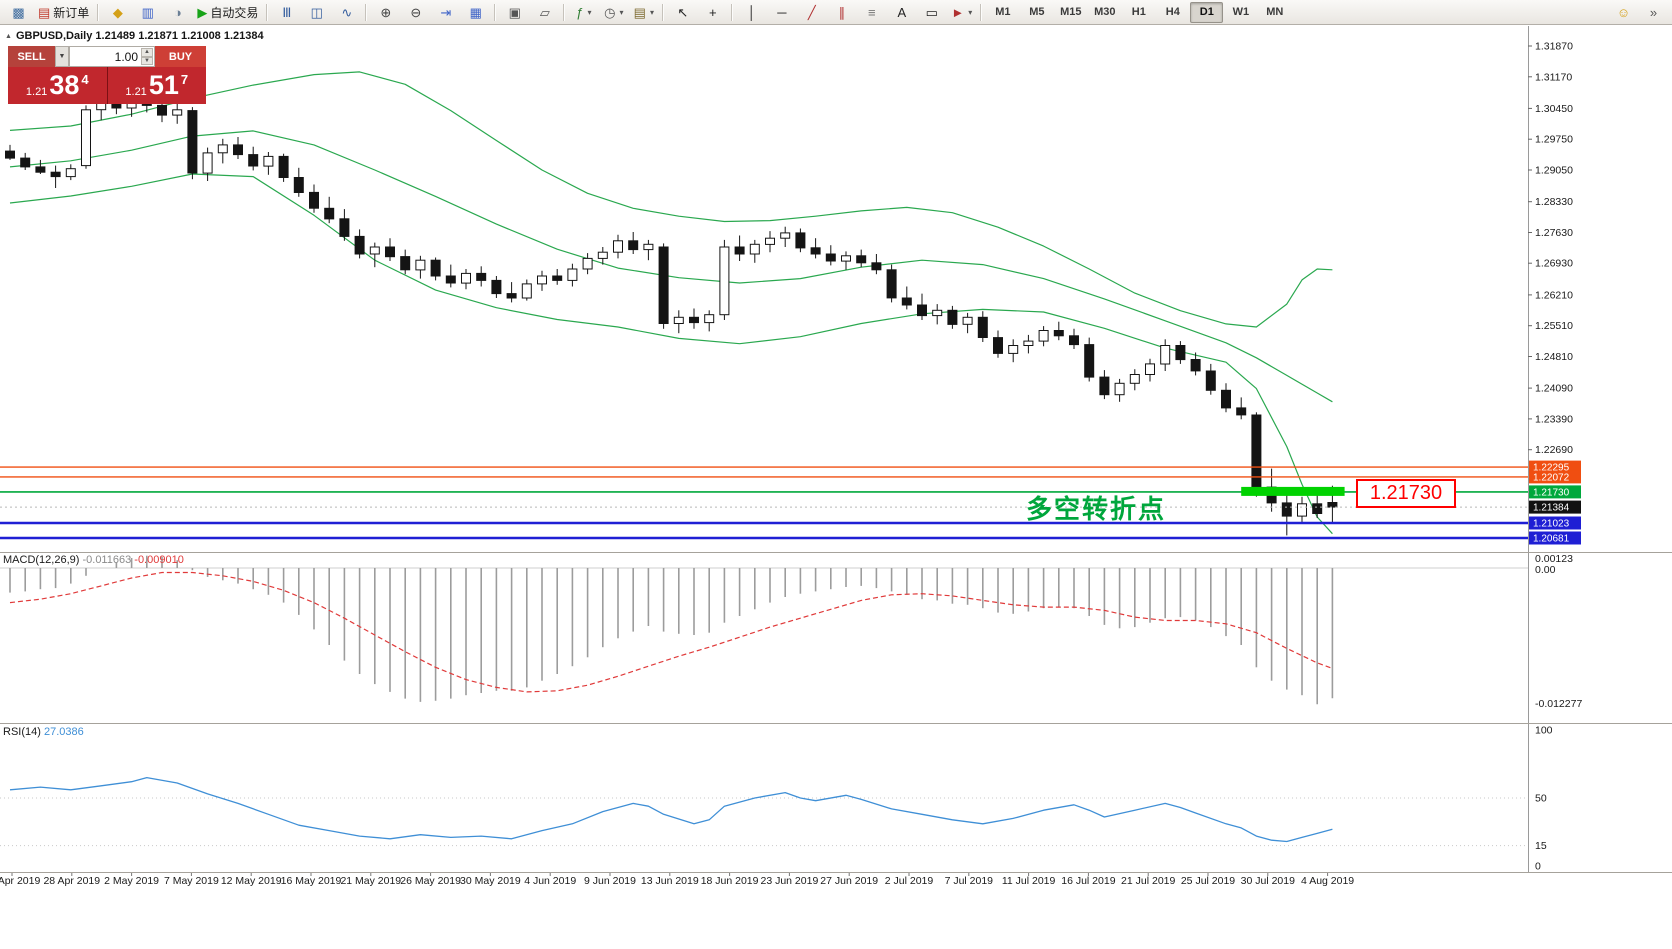 The height and width of the screenshot is (949, 1672). I want to click on trendline-icon: ╱, so click(811, 12).